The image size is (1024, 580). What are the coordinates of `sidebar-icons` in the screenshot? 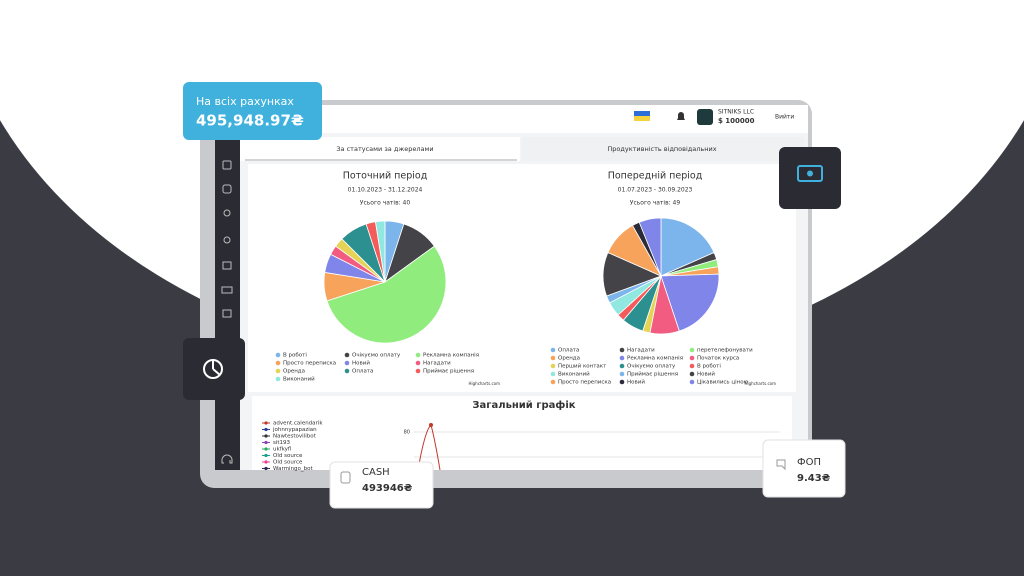 It's located at (227, 312).